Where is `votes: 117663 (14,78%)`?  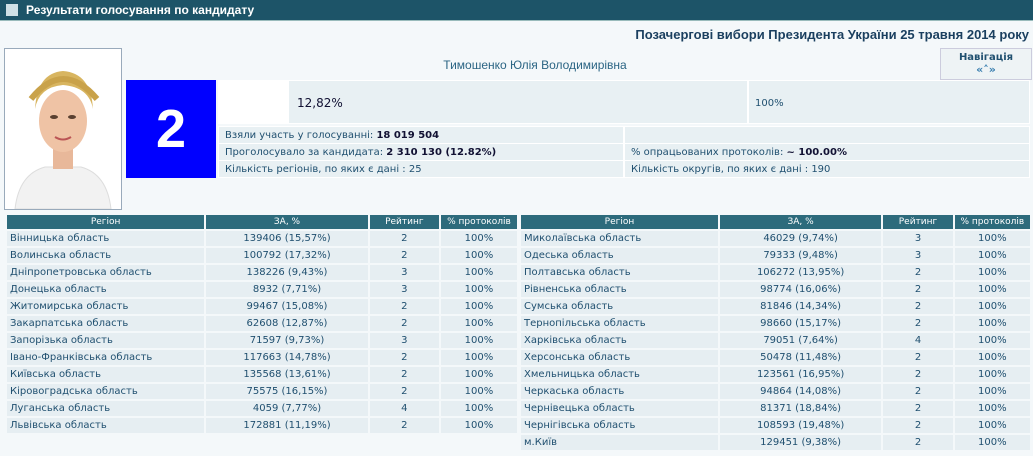 votes: 117663 (14,78%) is located at coordinates (287, 357).